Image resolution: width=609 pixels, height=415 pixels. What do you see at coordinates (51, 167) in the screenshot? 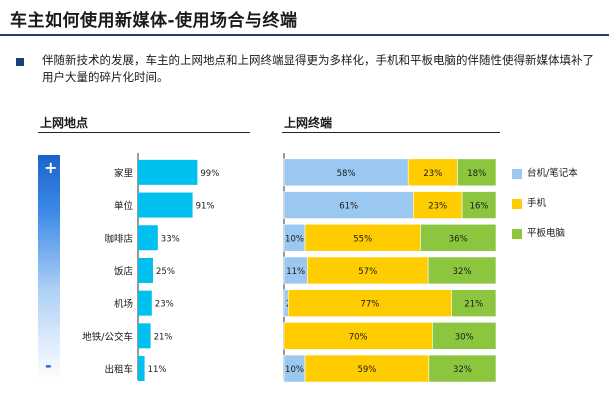
I see `plus-icon: +` at bounding box center [51, 167].